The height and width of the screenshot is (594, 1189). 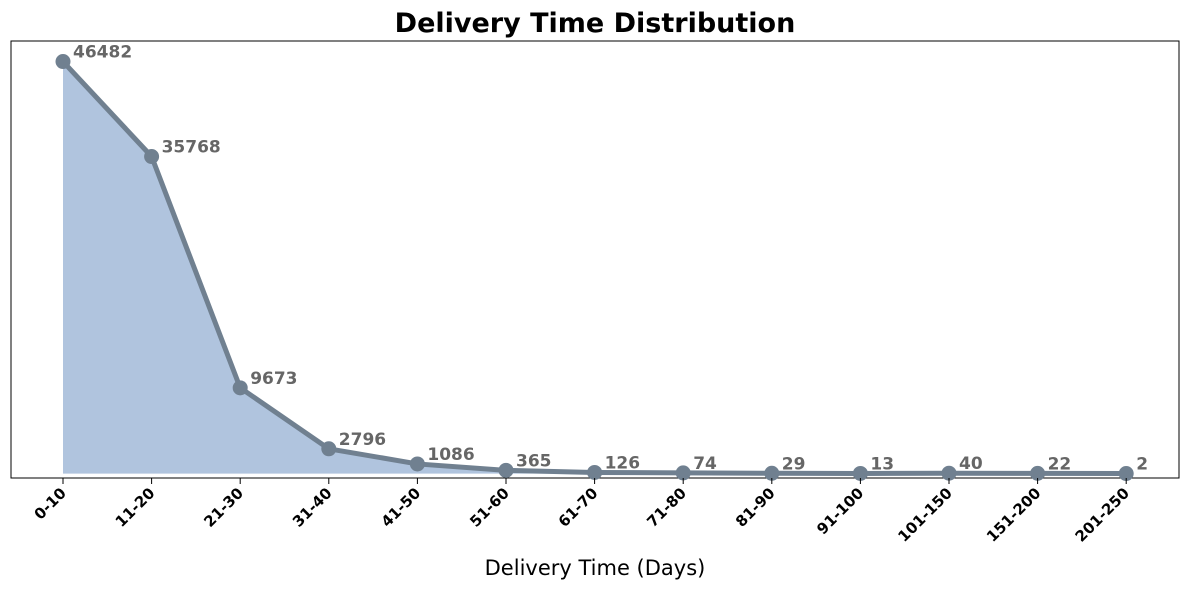 What do you see at coordinates (450, 455) in the screenshot?
I see `data-label: 1086` at bounding box center [450, 455].